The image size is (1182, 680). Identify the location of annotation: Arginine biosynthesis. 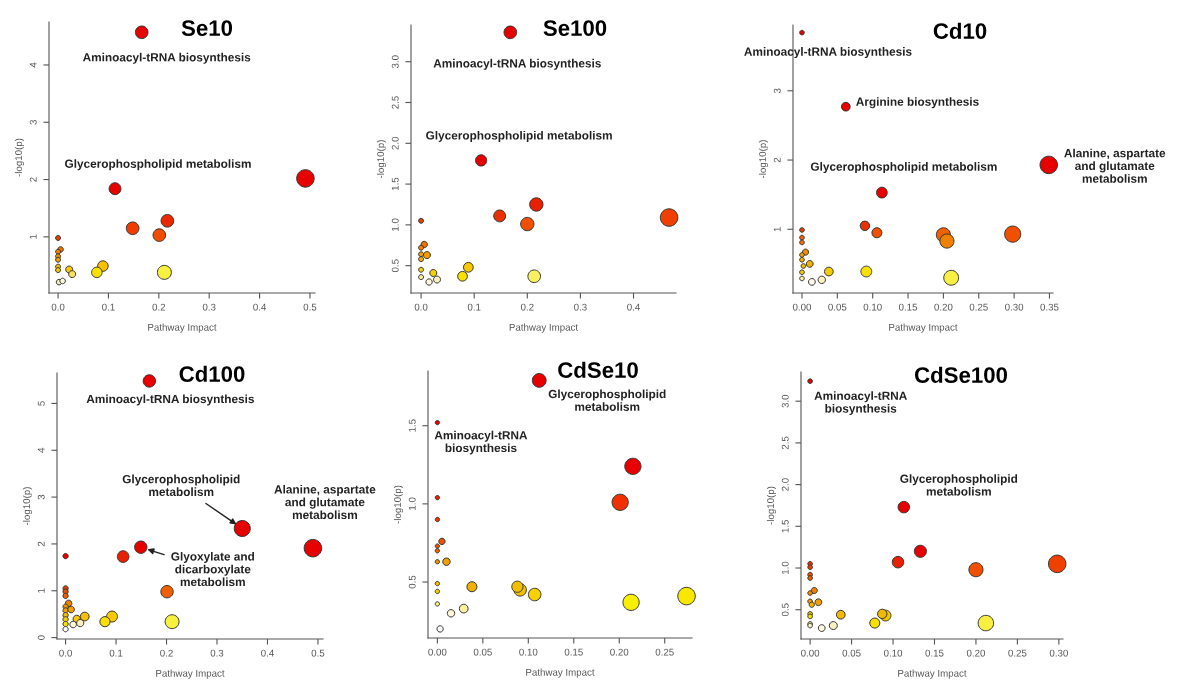
(917, 103).